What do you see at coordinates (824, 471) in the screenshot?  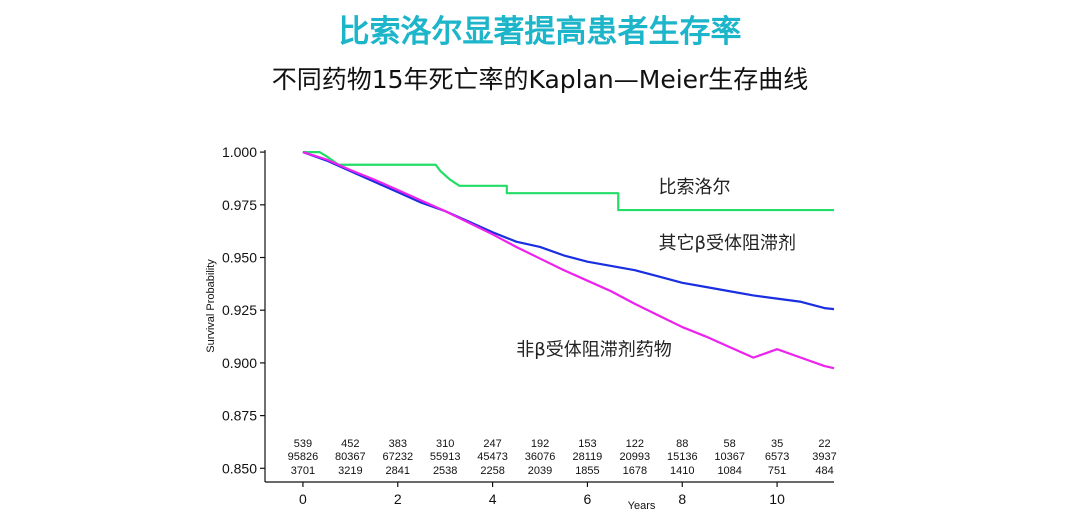 I see `risk-table-cell: 484` at bounding box center [824, 471].